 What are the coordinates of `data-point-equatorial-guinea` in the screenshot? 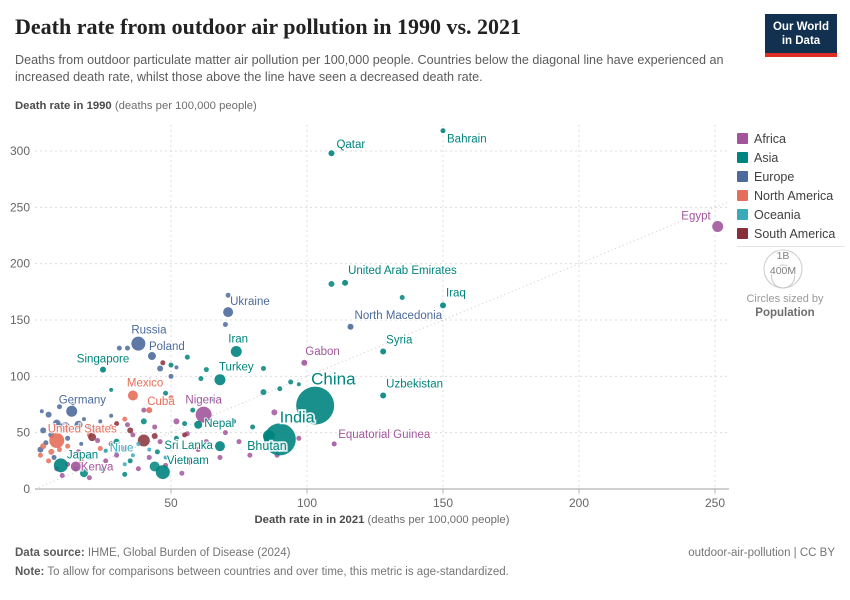 It's located at (334, 444).